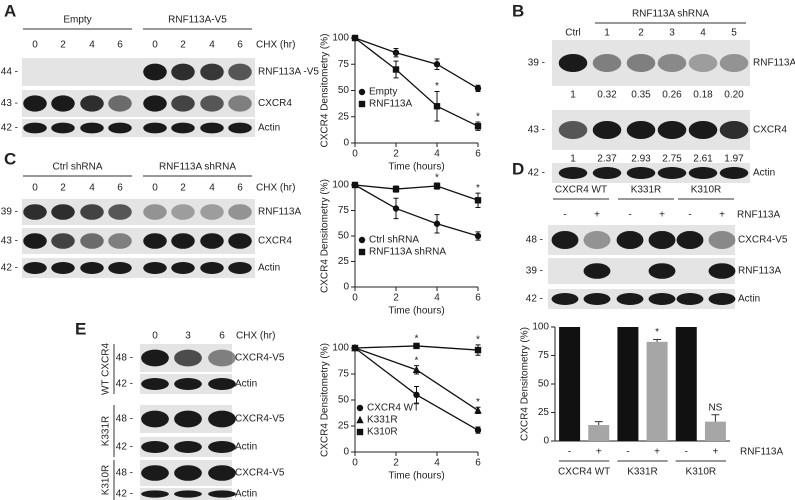  Describe the element at coordinates (546, 441) in the screenshot. I see `y-tick-label: 0` at that location.